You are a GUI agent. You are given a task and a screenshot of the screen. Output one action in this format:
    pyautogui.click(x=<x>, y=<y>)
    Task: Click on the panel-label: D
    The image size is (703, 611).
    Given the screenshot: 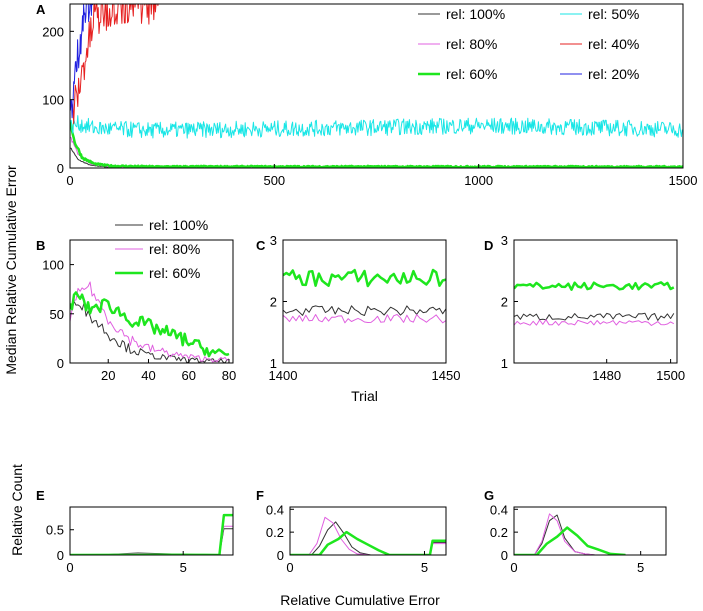 What is the action you would take?
    pyautogui.click(x=488, y=245)
    